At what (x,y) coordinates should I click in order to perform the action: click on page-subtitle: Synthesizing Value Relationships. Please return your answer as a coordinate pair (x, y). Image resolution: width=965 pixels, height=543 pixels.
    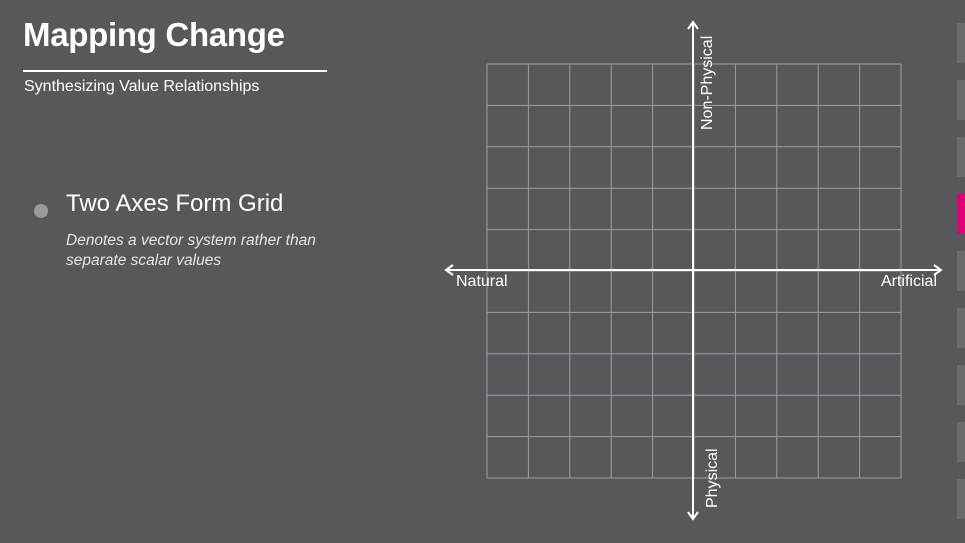
    Looking at the image, I should click on (142, 86).